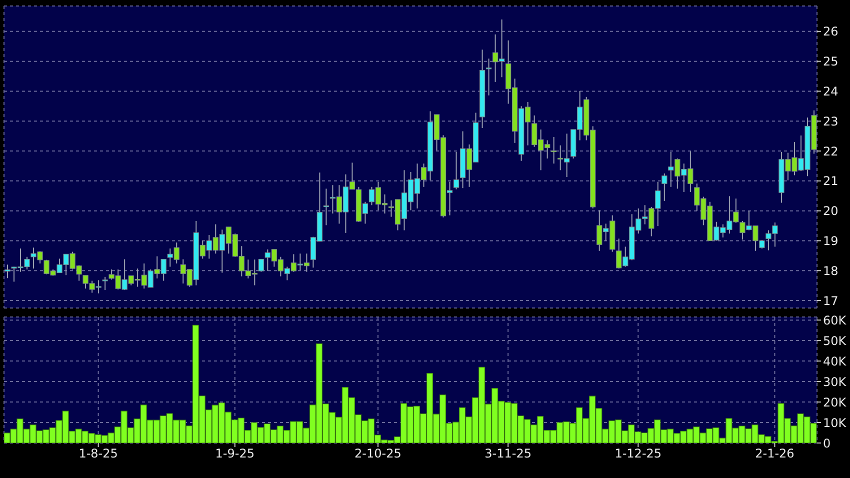  What do you see at coordinates (830, 271) in the screenshot?
I see `y-tick-label: 18` at bounding box center [830, 271].